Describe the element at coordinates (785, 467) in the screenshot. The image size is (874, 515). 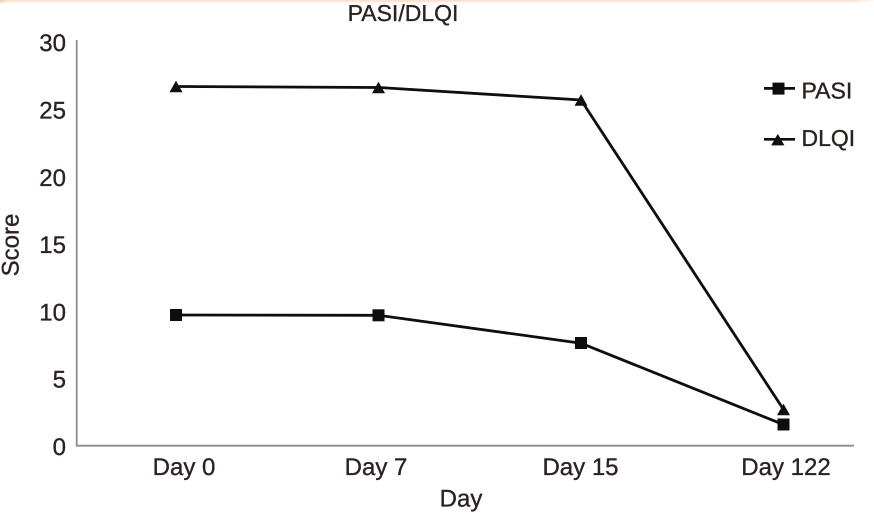
I see `svg-text: Day 122` at that location.